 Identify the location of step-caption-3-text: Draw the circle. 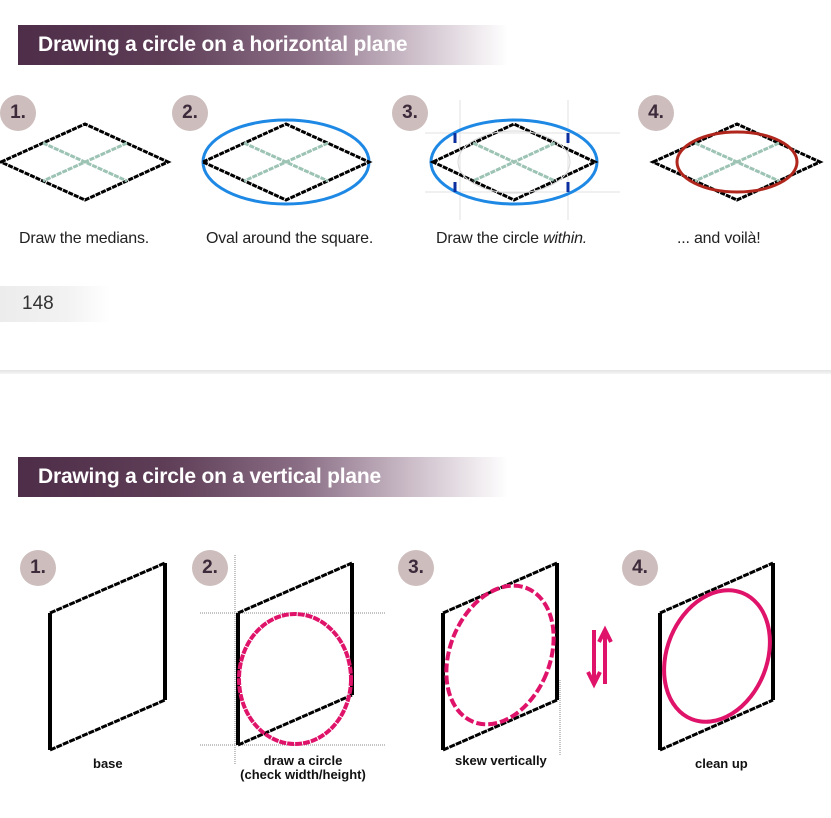
(490, 238).